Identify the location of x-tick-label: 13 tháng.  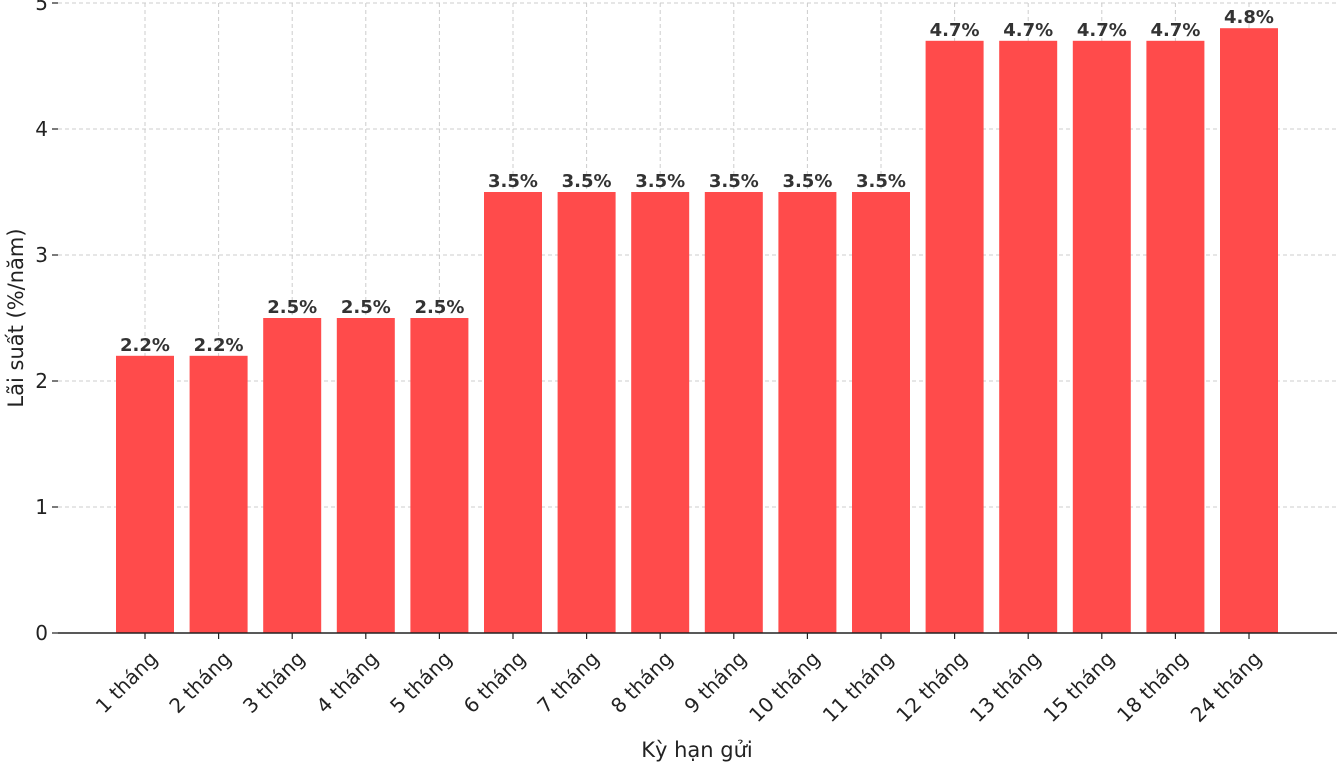
(1005, 686).